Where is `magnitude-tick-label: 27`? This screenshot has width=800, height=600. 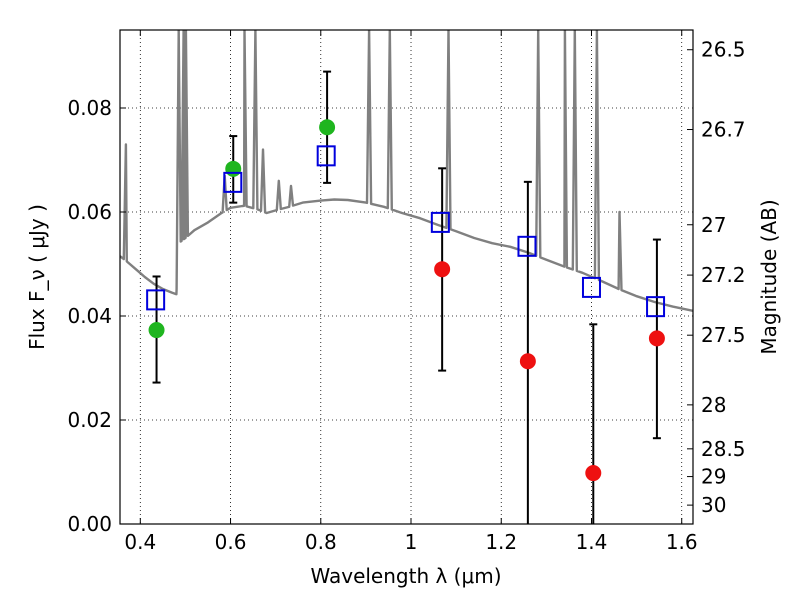 magnitude-tick-label: 27 is located at coordinates (713, 225).